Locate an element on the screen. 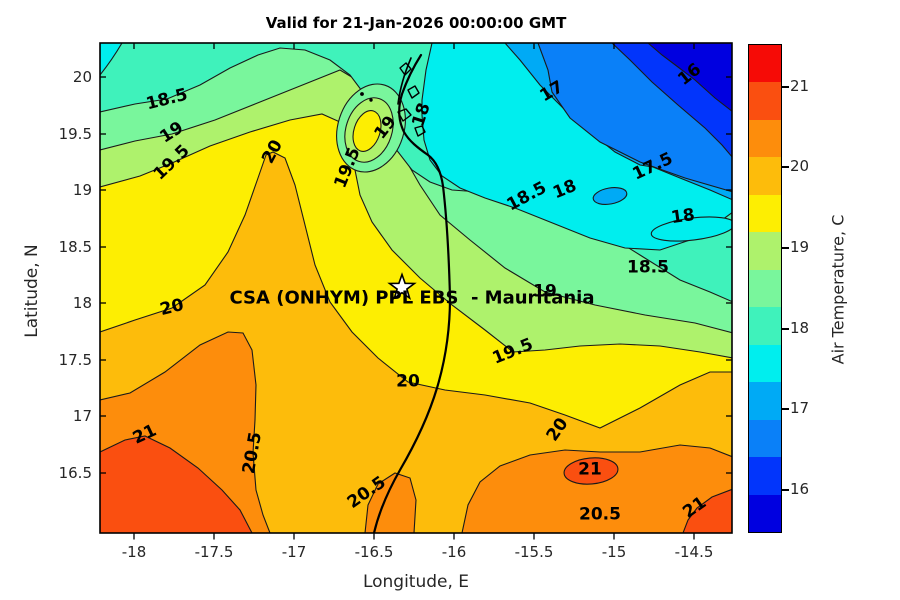 The image size is (900, 600). y-tick: 16.5 is located at coordinates (75, 473).